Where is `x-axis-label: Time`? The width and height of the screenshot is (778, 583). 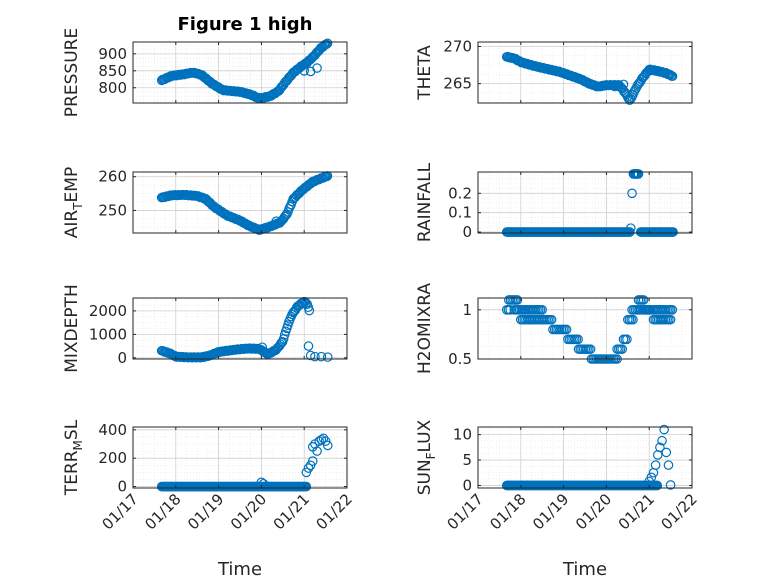
x-axis-label: Time is located at coordinates (239, 569).